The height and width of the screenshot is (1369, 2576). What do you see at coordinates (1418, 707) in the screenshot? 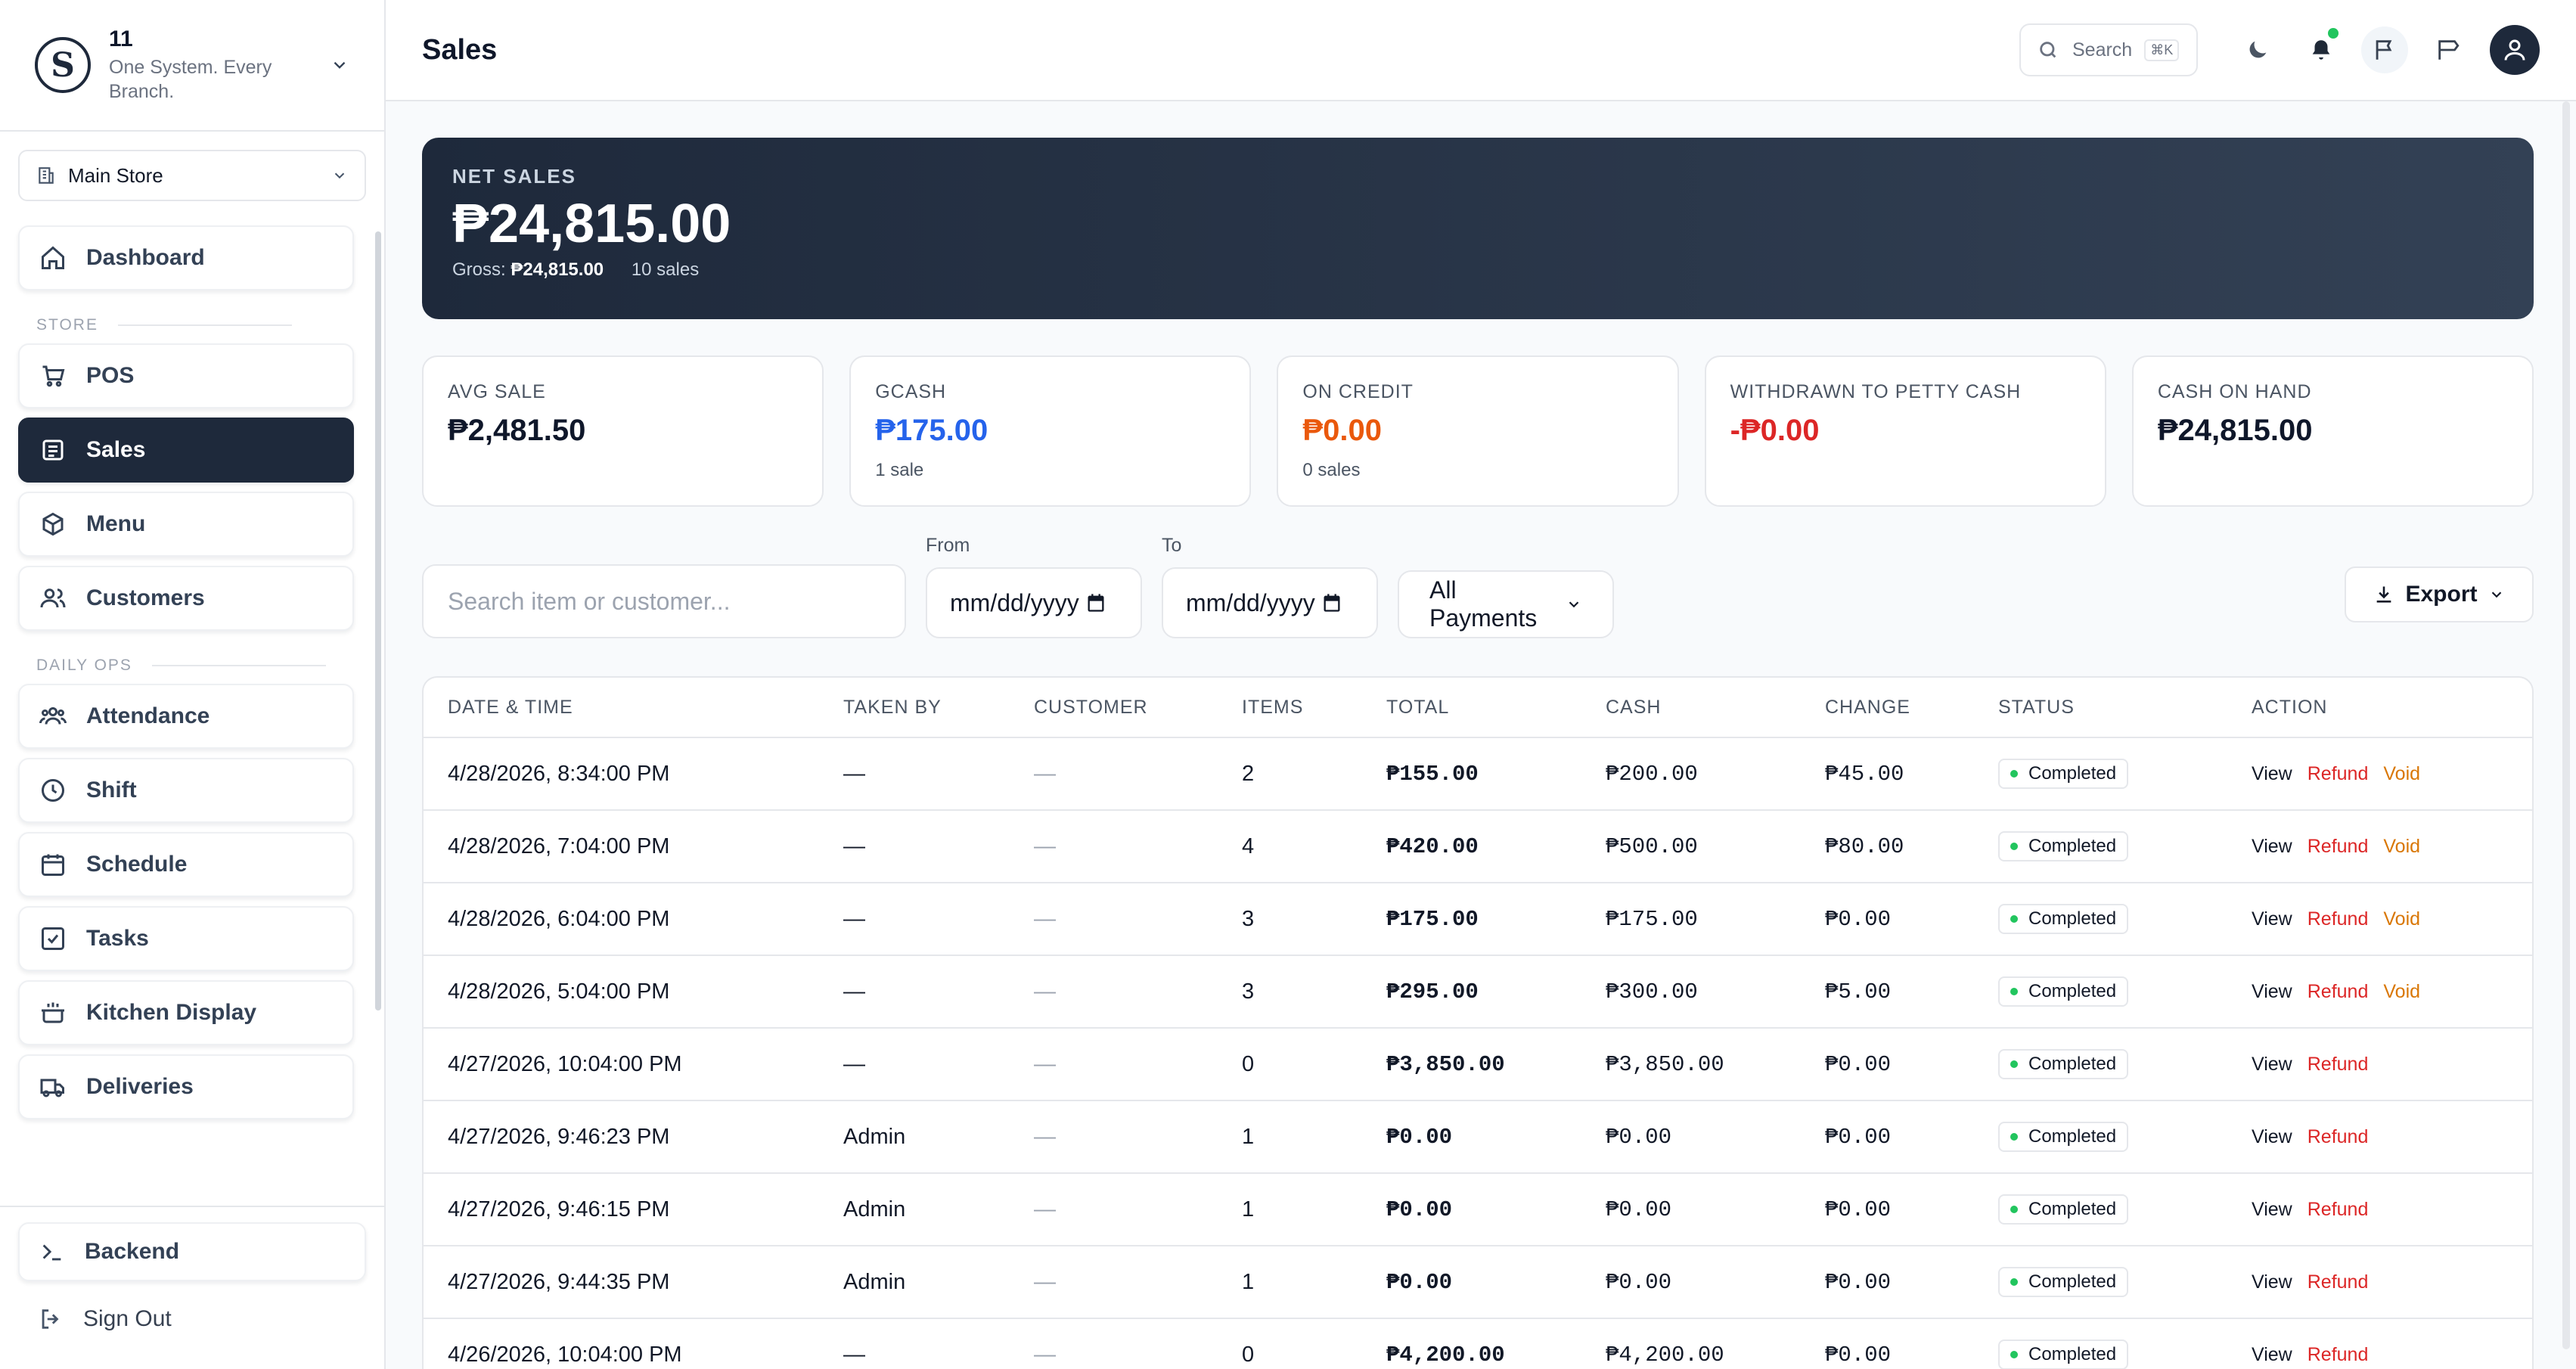
I see `column-header-total: TOTAL` at bounding box center [1418, 707].